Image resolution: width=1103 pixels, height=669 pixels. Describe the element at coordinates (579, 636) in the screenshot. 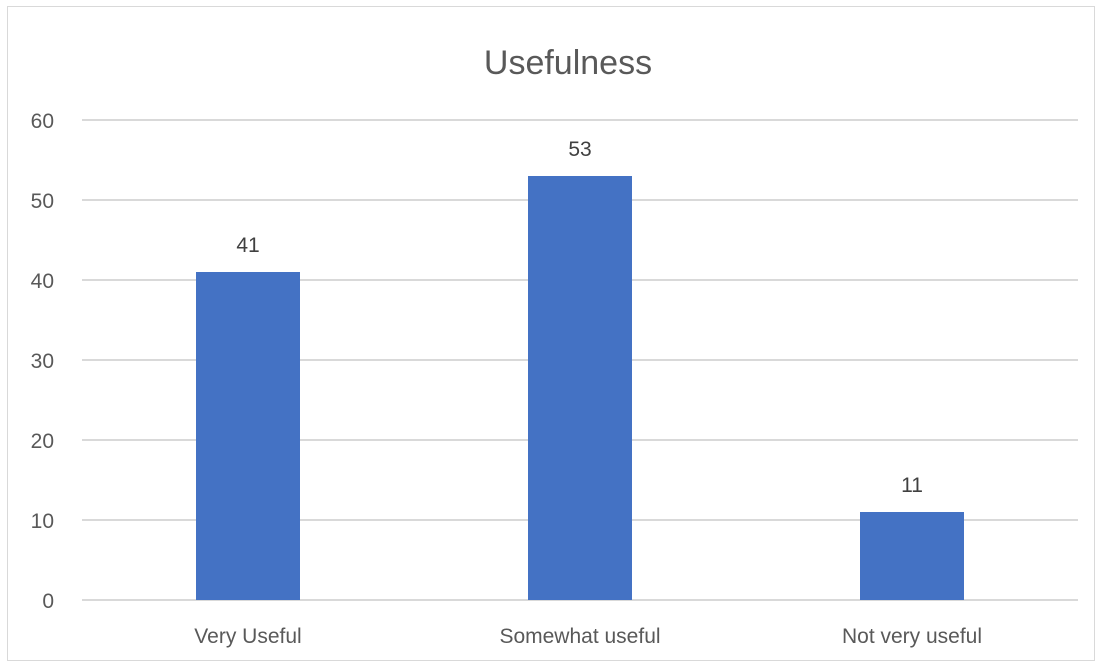

I see `category-label: Somewhat useful` at that location.